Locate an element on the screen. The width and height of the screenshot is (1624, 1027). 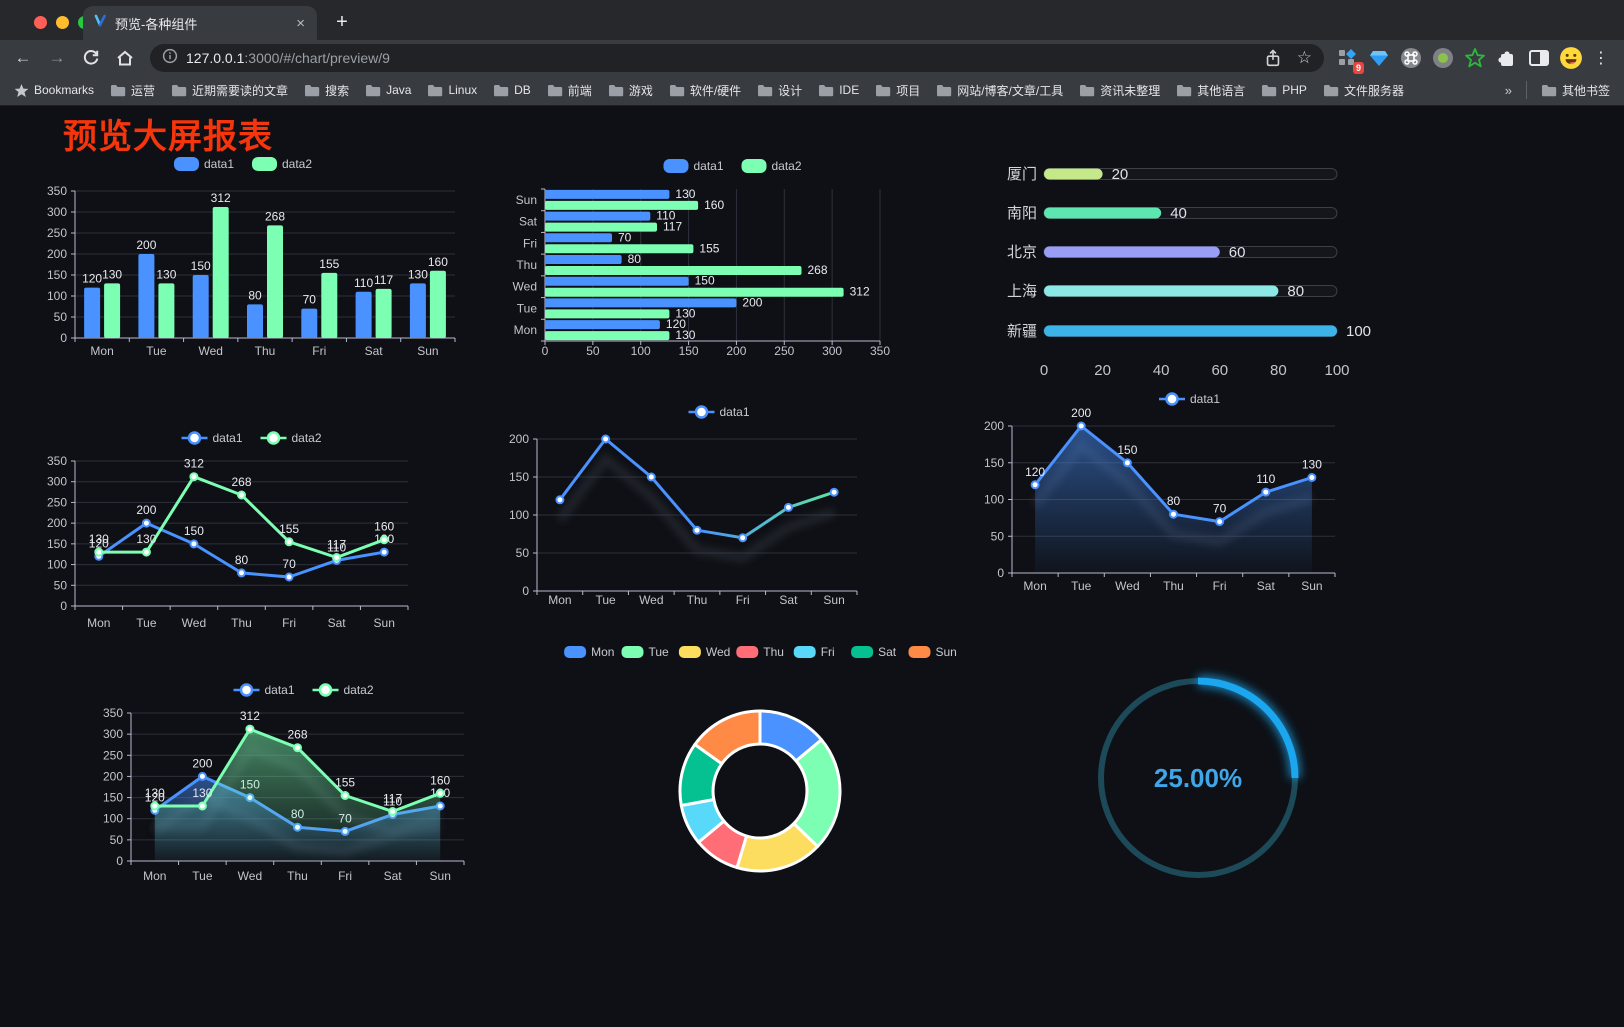
close-window-button is located at coordinates (40, 22).